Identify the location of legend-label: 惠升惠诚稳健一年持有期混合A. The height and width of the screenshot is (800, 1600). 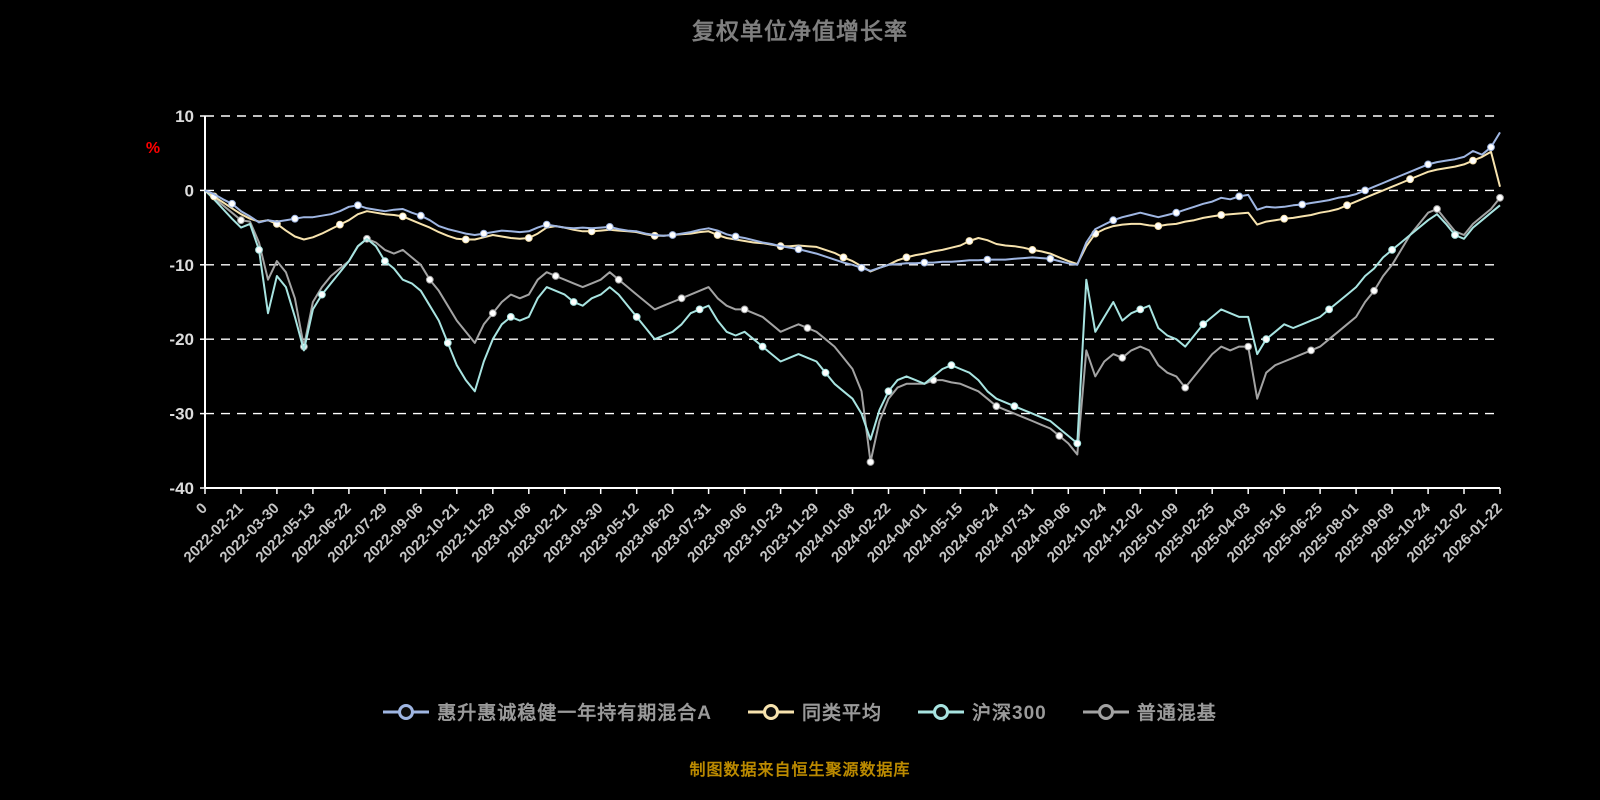
(574, 713).